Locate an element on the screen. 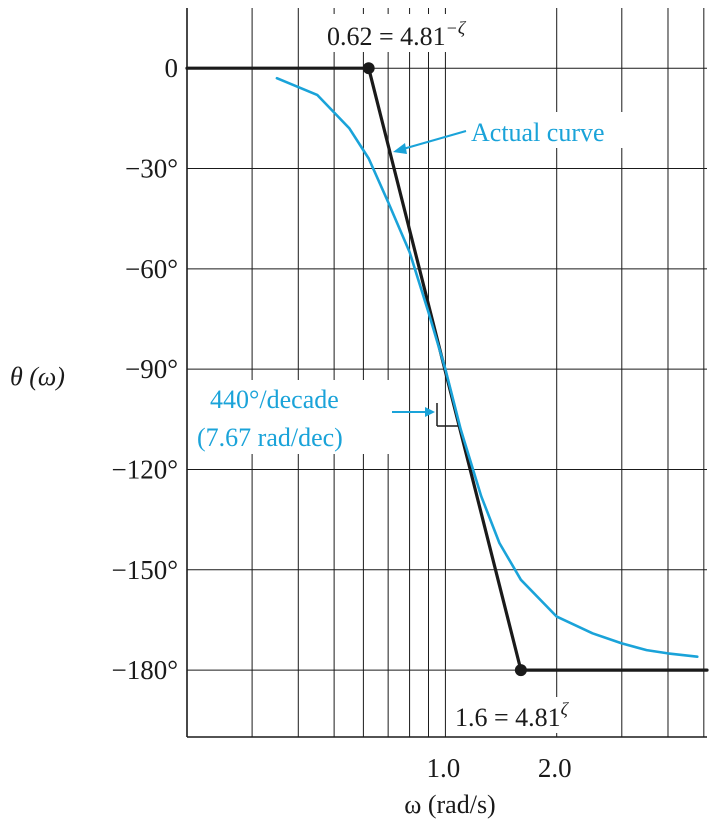 The width and height of the screenshot is (713, 827). actual-curve-label: Actual curve is located at coordinates (538, 132).